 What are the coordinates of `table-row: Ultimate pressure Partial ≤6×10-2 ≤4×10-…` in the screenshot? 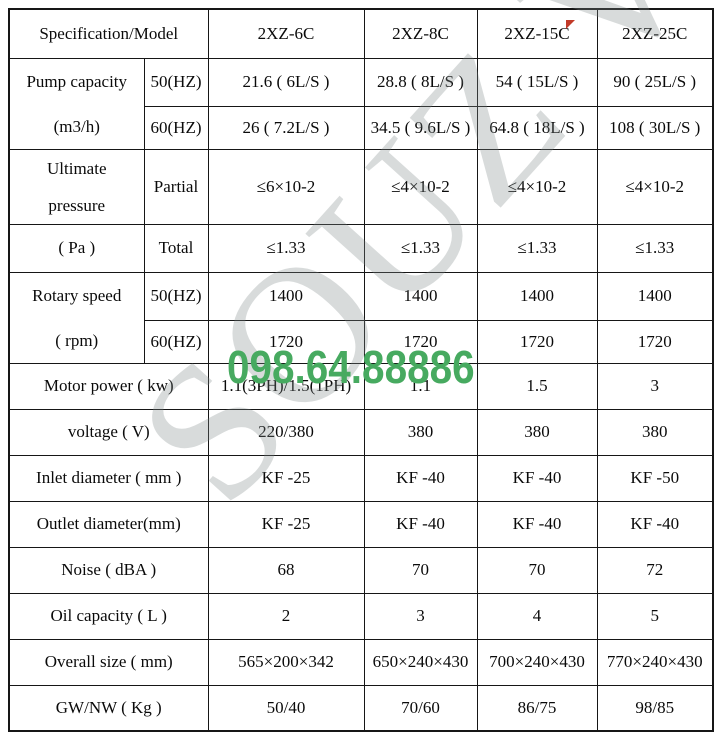 It's located at (361, 186).